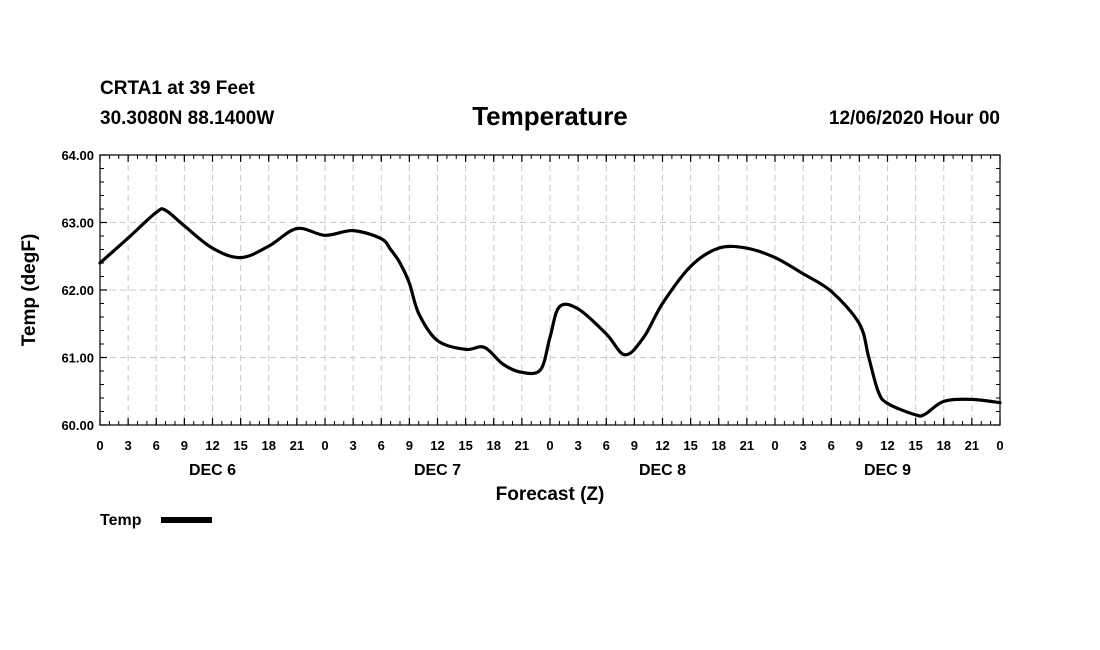 Image resolution: width=1100 pixels, height=650 pixels. Describe the element at coordinates (178, 88) in the screenshot. I see `station-label: CRTA1 at 39 Feet` at that location.